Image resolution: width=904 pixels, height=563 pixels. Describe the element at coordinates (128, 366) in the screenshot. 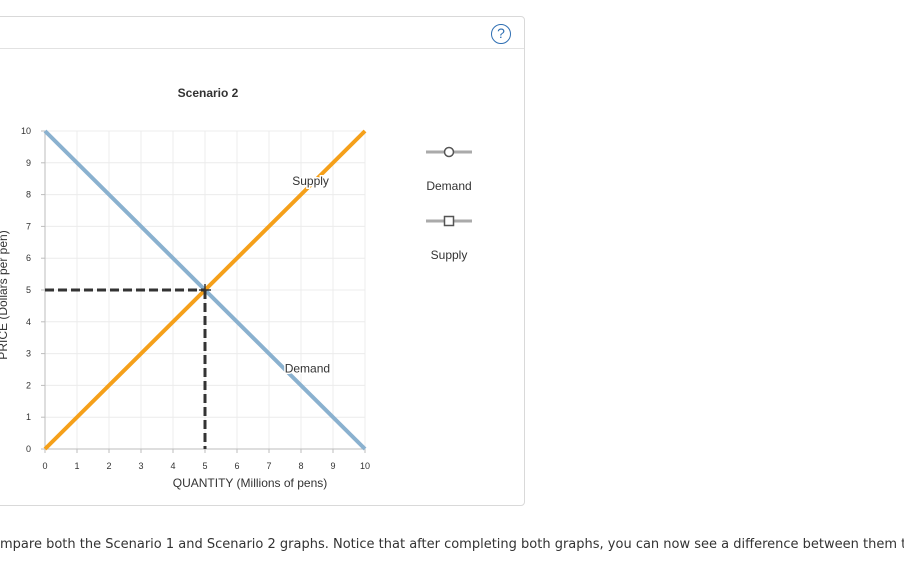

I see `equilibrium-guides` at that location.